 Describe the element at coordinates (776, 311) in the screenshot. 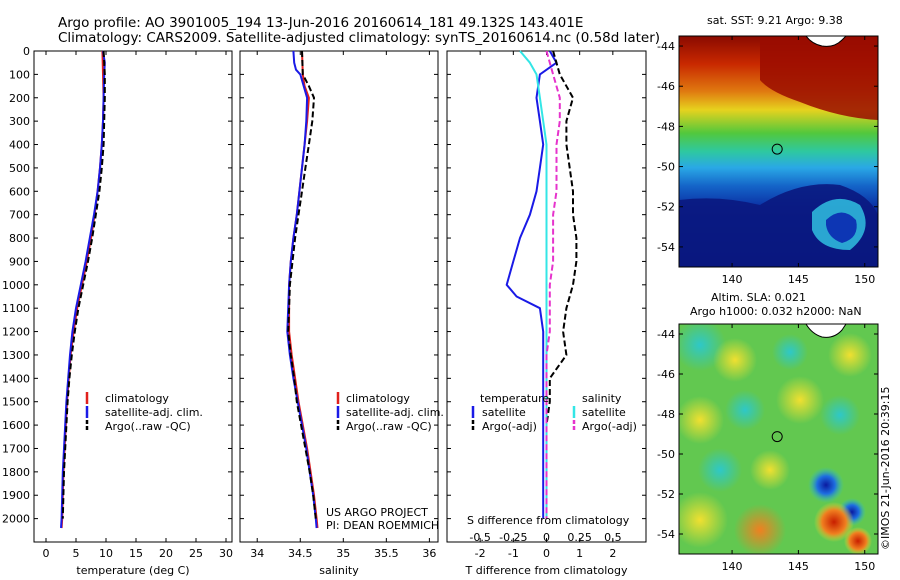

I see `sla-map-subtitle: Argo h1000: 0.032 h2000: NaN` at that location.